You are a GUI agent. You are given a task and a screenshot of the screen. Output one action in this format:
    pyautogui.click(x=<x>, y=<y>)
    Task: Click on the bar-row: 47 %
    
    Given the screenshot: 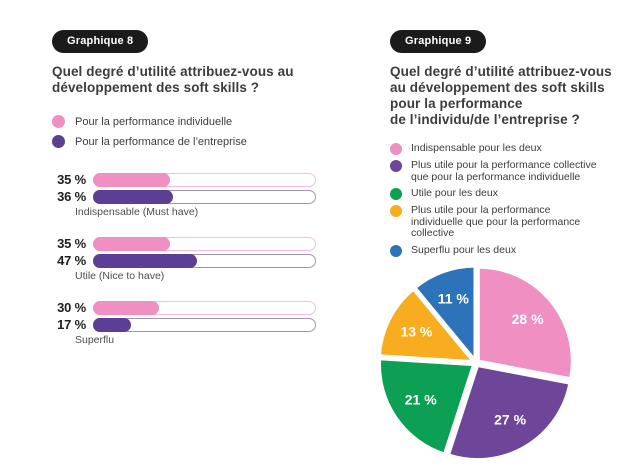 What is the action you would take?
    pyautogui.click(x=188, y=260)
    